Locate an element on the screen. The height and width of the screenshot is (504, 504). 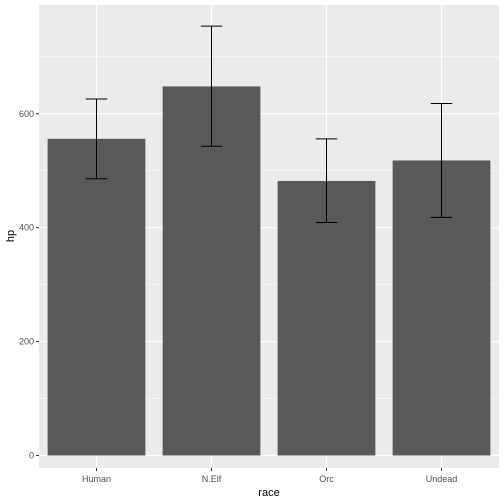
y-tick-label: 400 is located at coordinates (26, 228).